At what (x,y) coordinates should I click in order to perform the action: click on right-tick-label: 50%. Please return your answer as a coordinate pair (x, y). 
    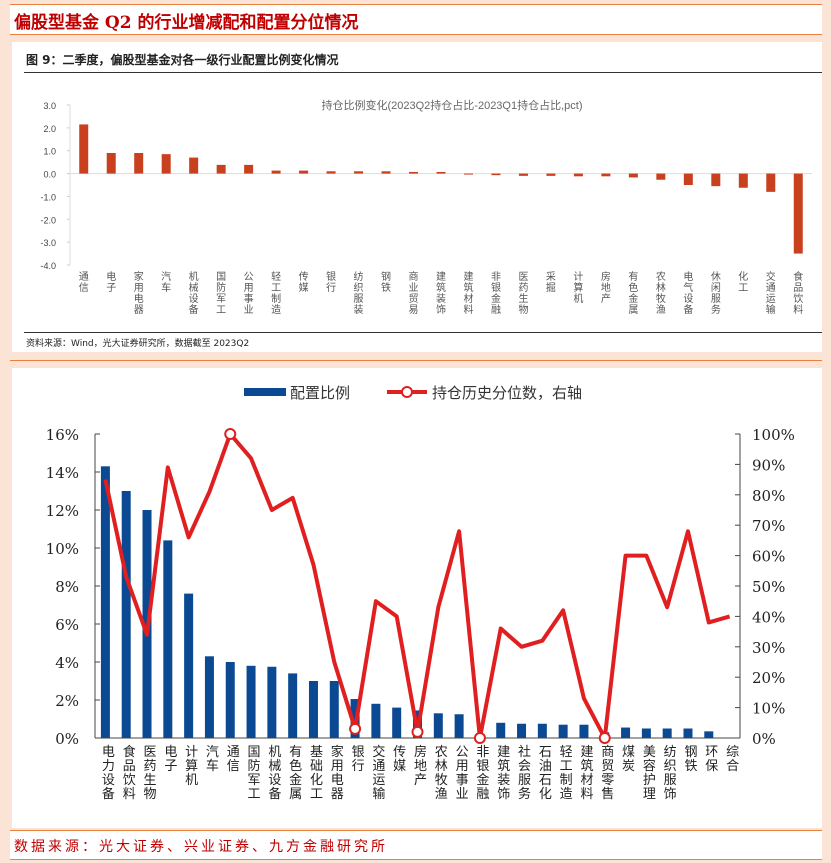
    Looking at the image, I should click on (768, 587).